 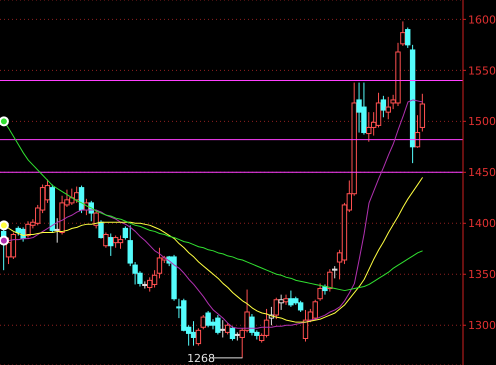 What do you see at coordinates (482, 19) in the screenshot?
I see `y-tick-label: 1600` at bounding box center [482, 19].